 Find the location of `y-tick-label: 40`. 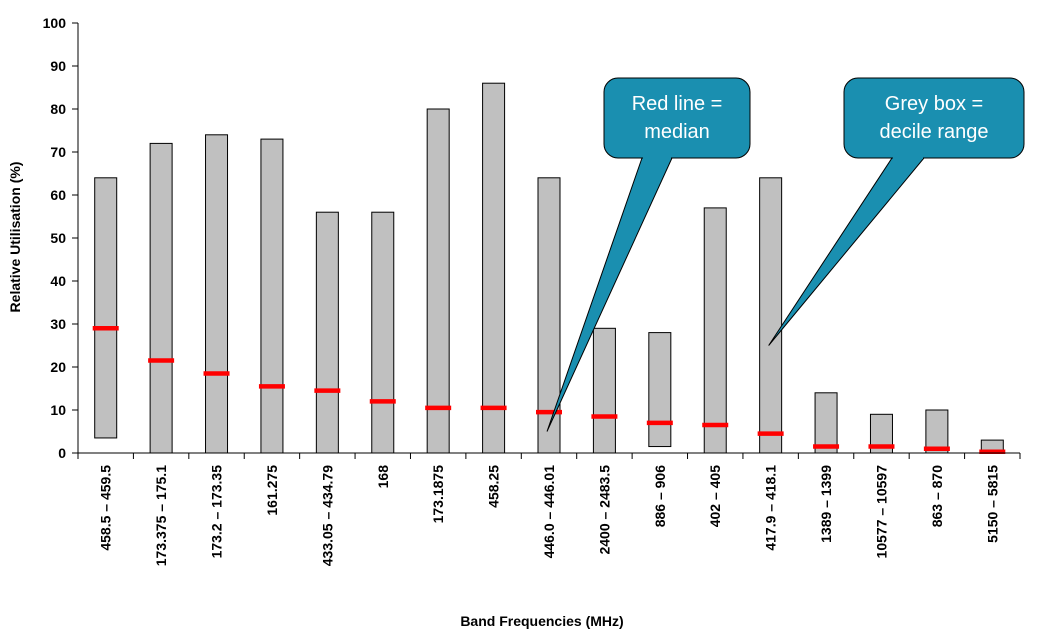

y-tick-label: 40 is located at coordinates (58, 281).